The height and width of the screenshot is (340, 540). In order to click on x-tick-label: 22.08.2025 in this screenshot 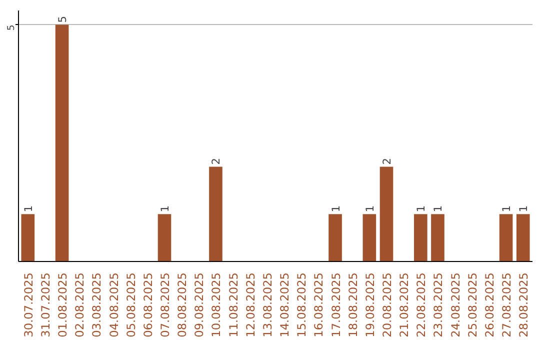, I will do `click(421, 305)`.